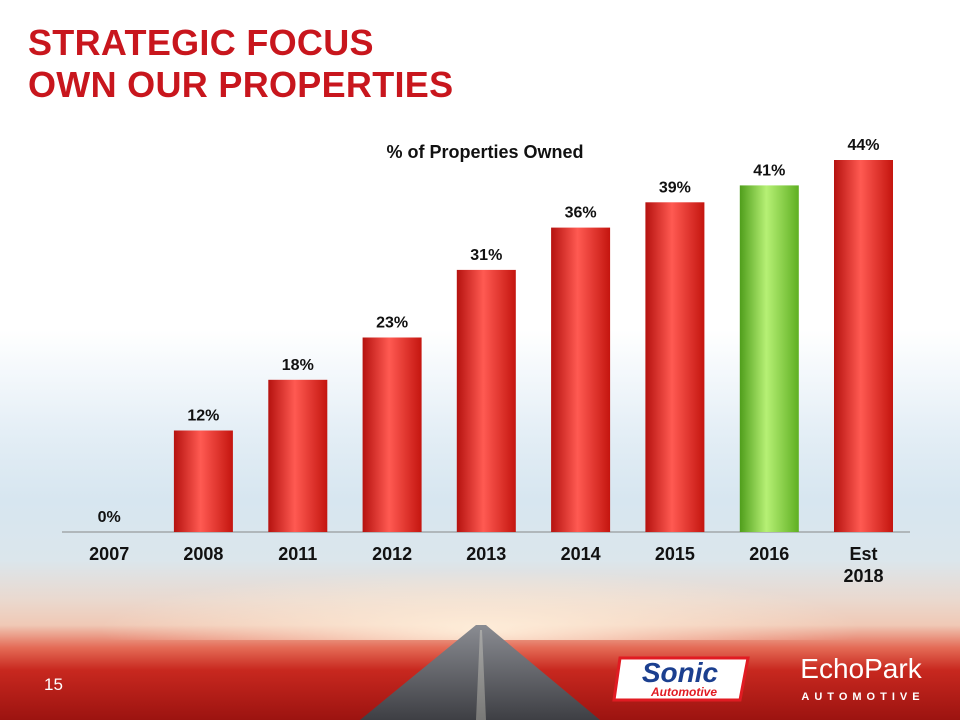 This screenshot has width=960, height=720. I want to click on data-label: 36%, so click(581, 213).